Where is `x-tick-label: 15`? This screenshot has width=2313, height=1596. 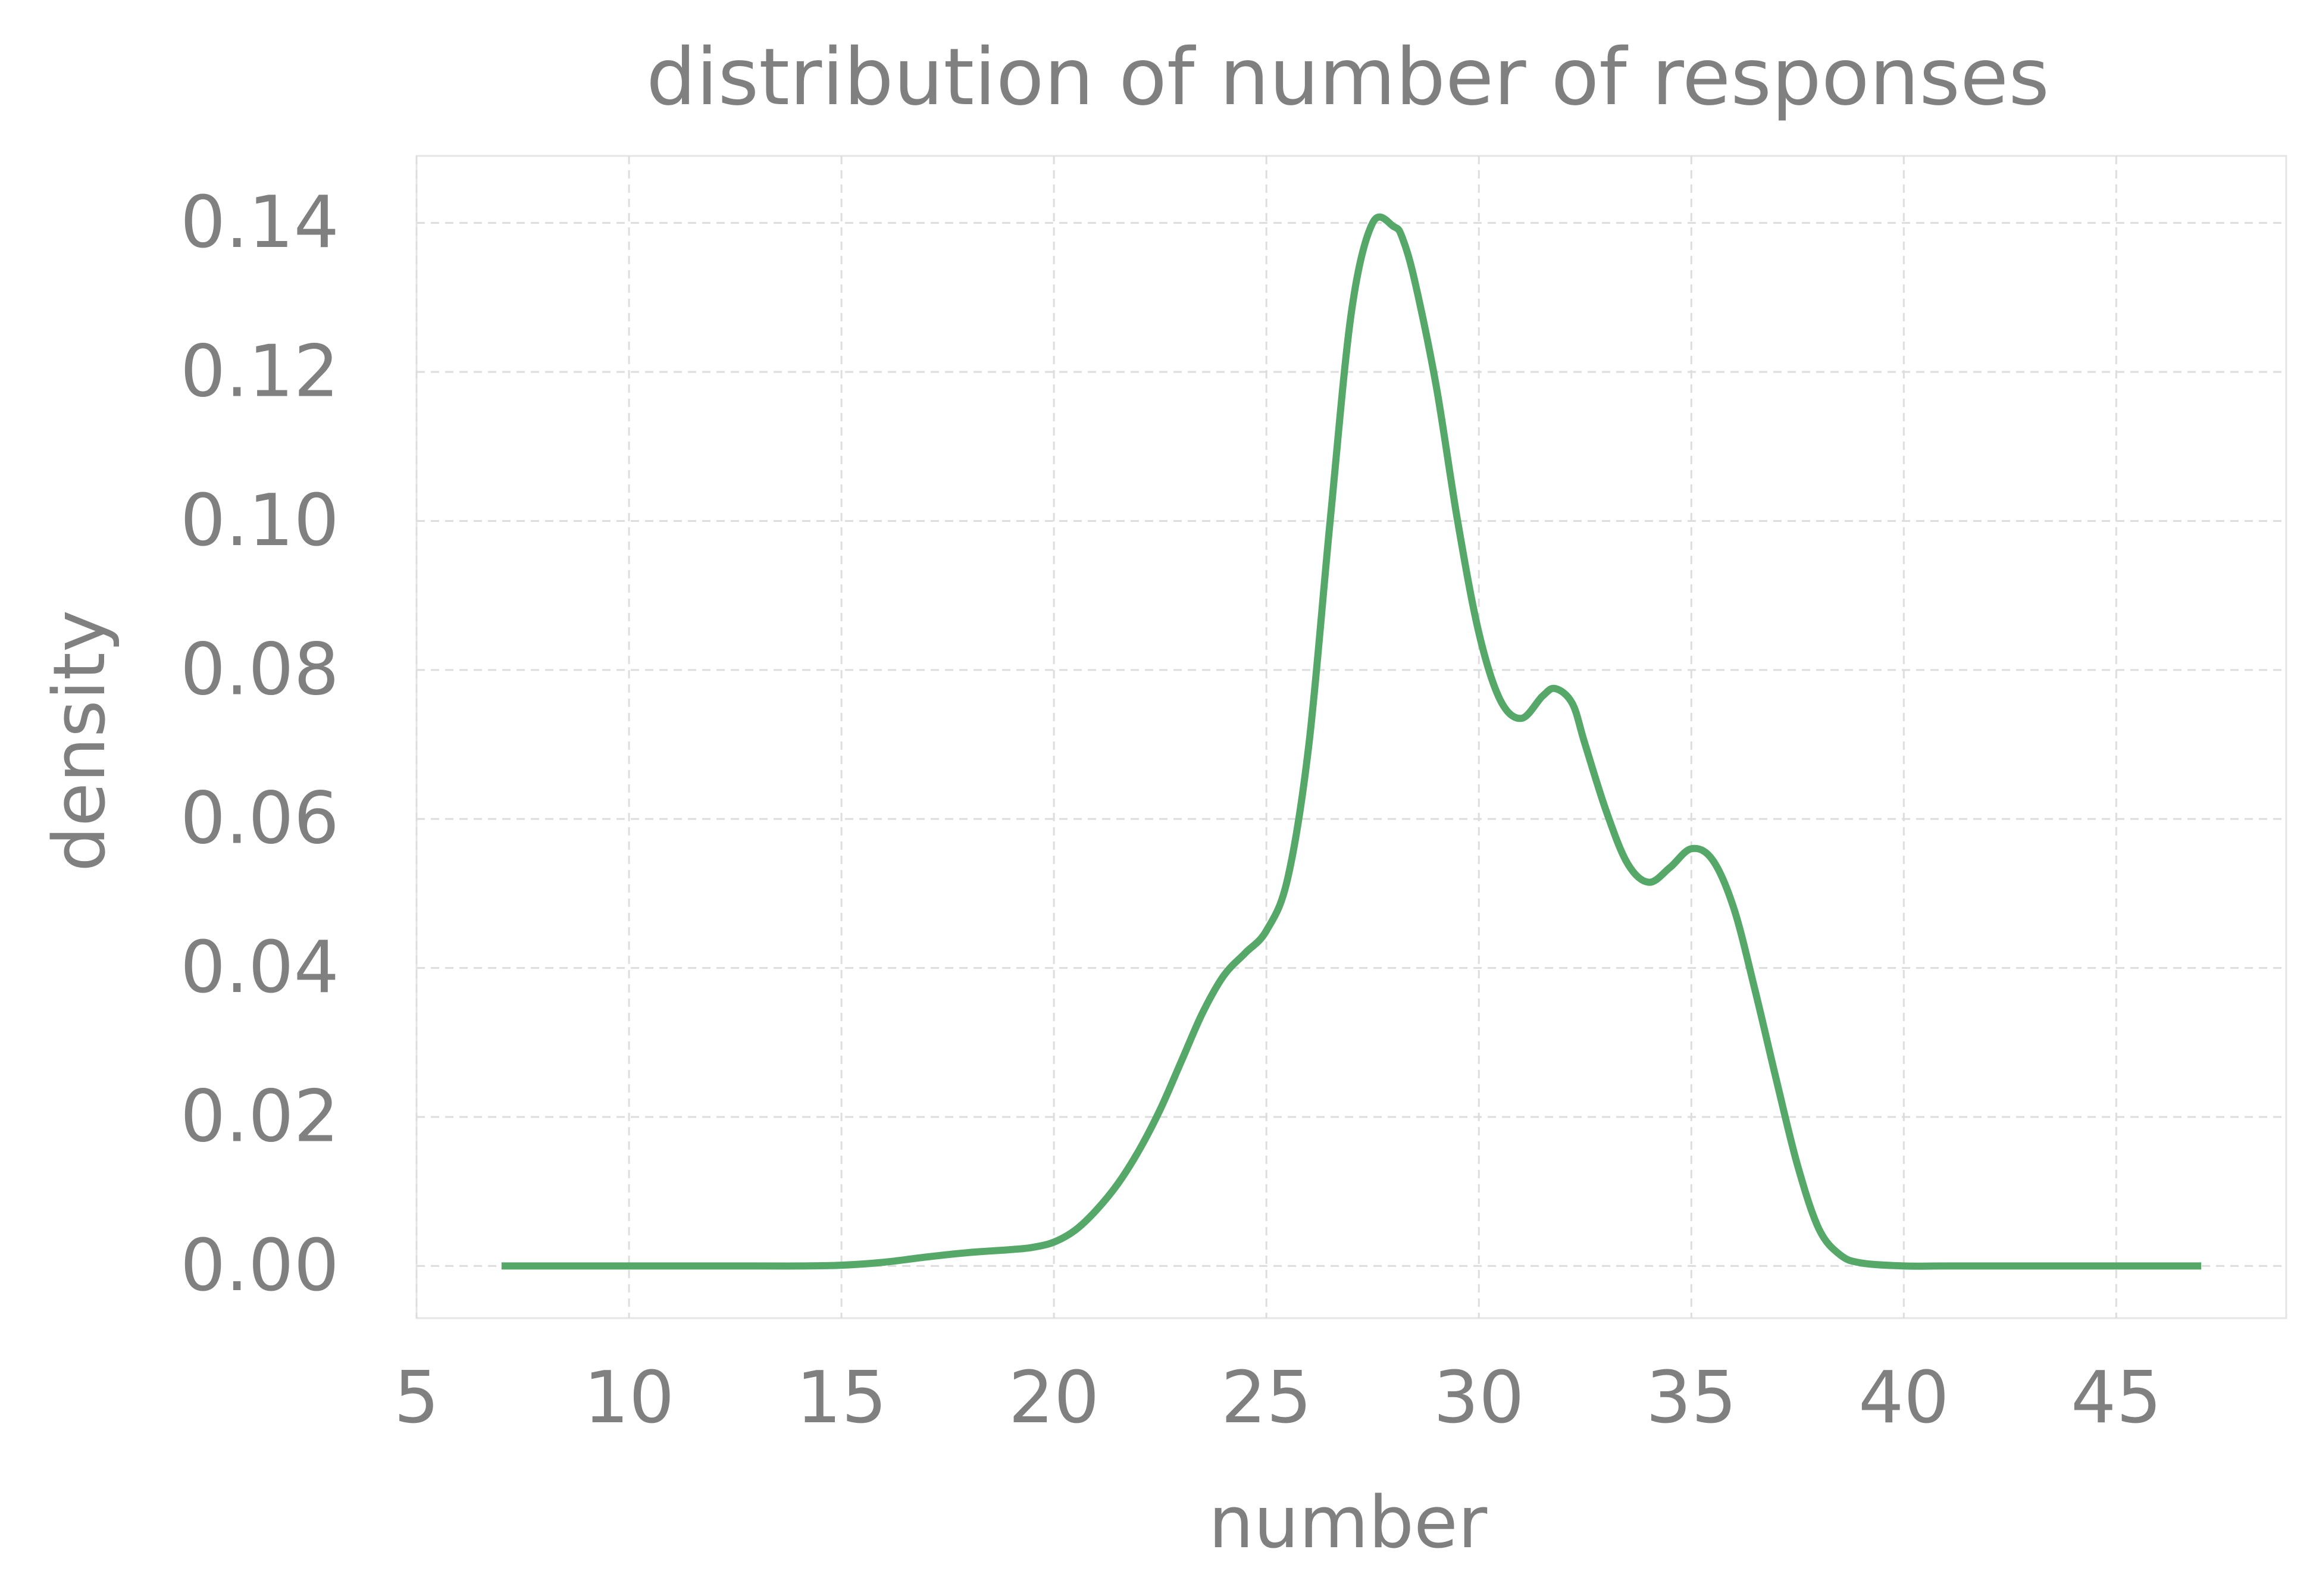 x-tick-label: 15 is located at coordinates (842, 1398).